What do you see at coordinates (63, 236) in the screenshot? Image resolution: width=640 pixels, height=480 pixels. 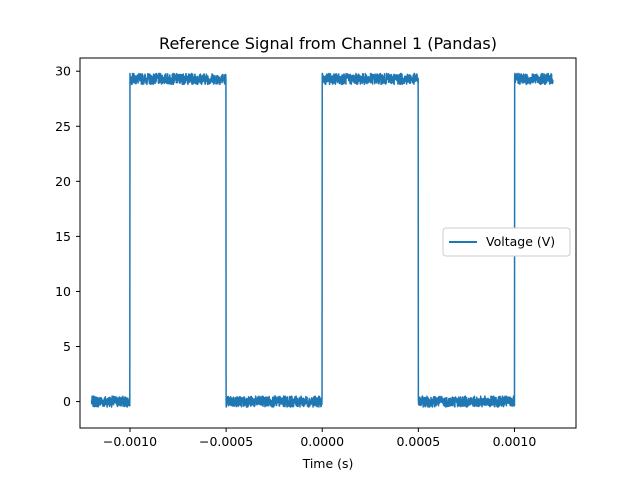 I see `y-tick-label: 15` at bounding box center [63, 236].